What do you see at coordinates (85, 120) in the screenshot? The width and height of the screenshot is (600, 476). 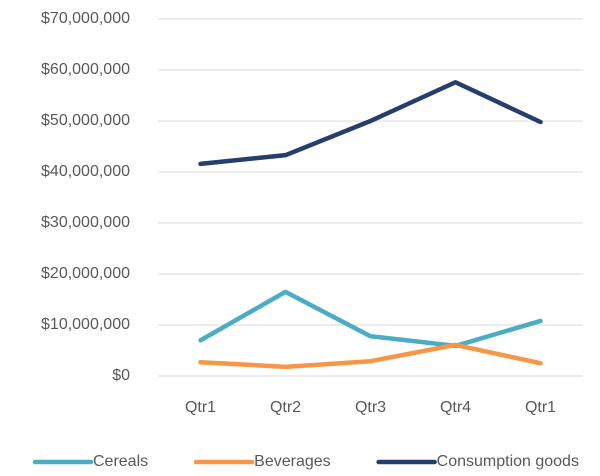 I see `y-tick-label: $50,000,000` at bounding box center [85, 120].